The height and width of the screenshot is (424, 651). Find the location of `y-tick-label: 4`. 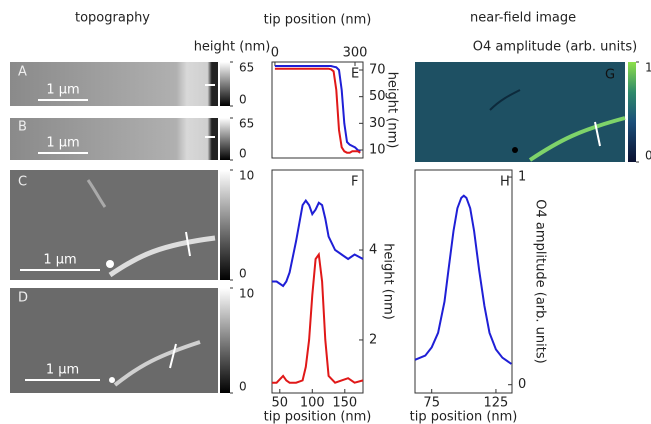

y-tick-label: 4 is located at coordinates (373, 250).